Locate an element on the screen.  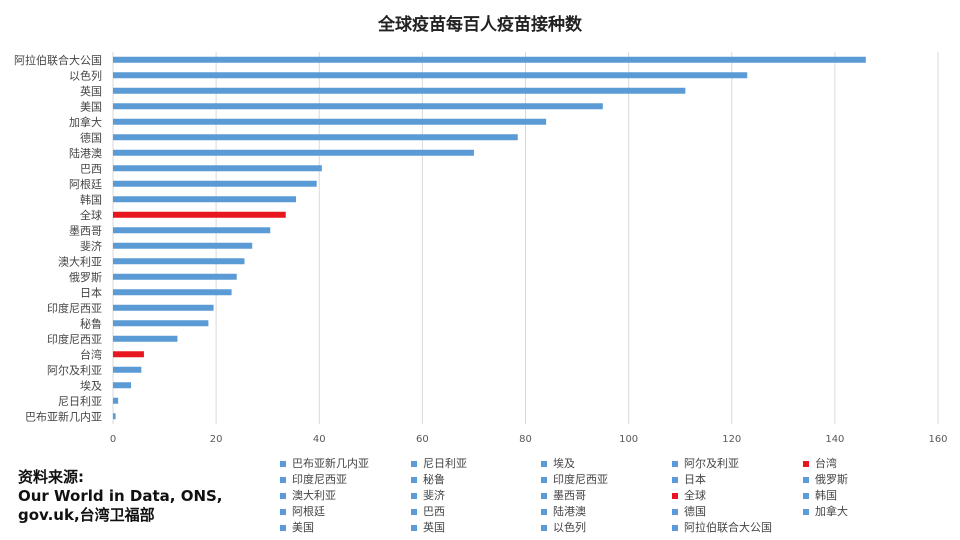
legend-label: 秘鲁 is located at coordinates (434, 479).